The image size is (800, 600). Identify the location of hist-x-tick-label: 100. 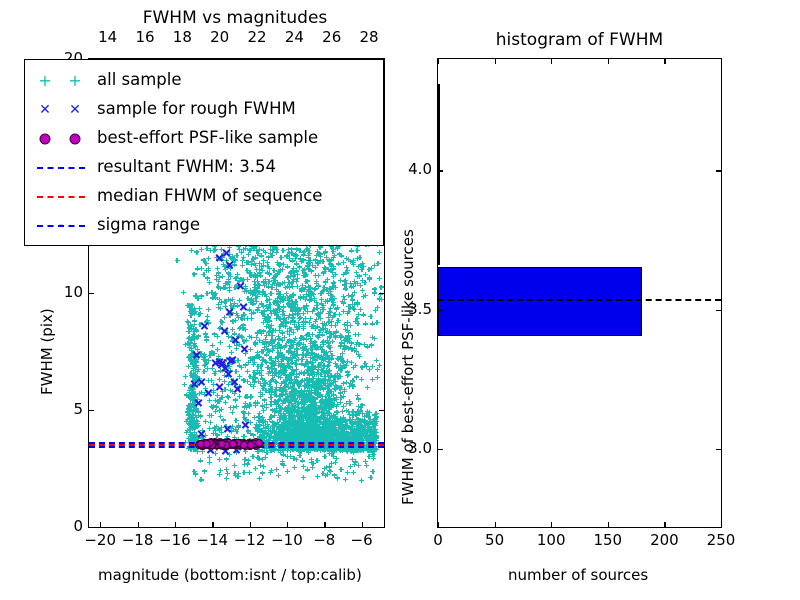
(551, 540).